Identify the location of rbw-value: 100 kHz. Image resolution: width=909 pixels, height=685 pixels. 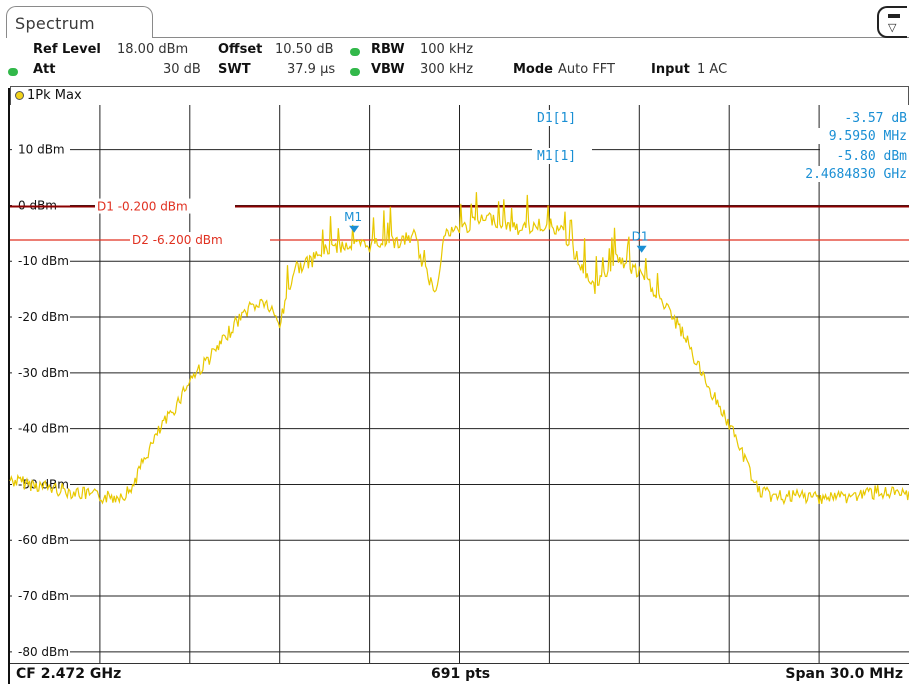
(447, 49).